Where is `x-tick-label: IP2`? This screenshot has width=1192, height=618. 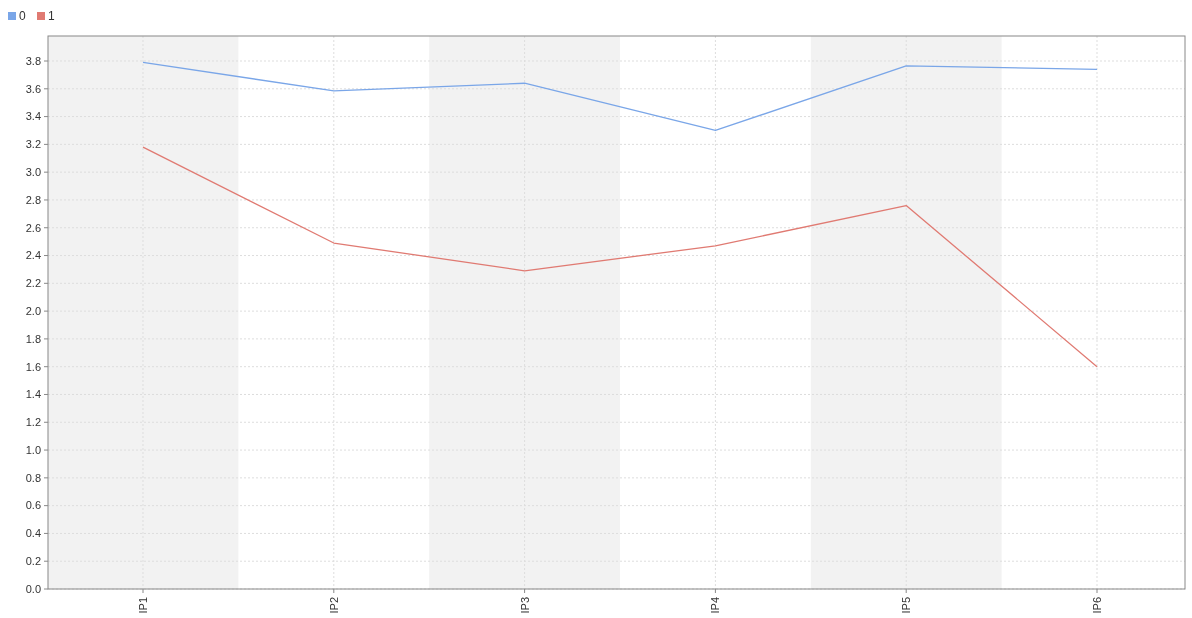 x-tick-label: IP2 is located at coordinates (333, 605).